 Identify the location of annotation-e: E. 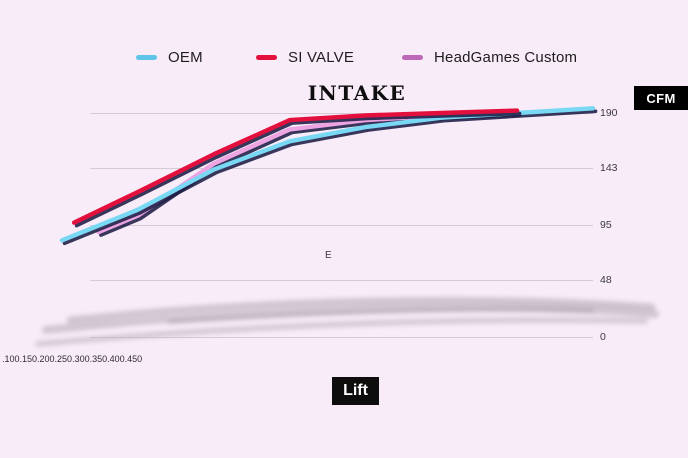
(328, 255).